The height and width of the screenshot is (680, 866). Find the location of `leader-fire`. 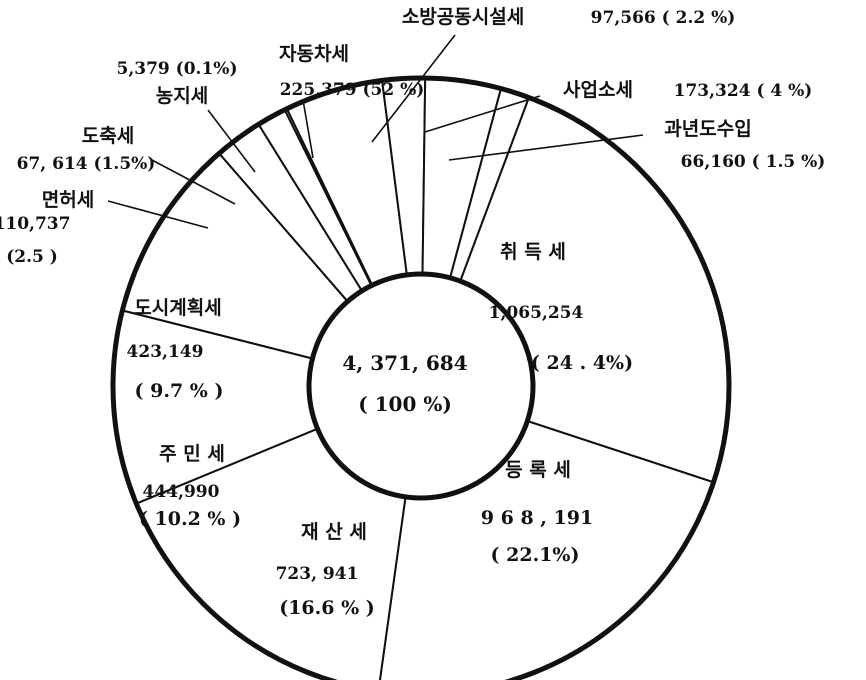

leader-fire is located at coordinates (413, 88).